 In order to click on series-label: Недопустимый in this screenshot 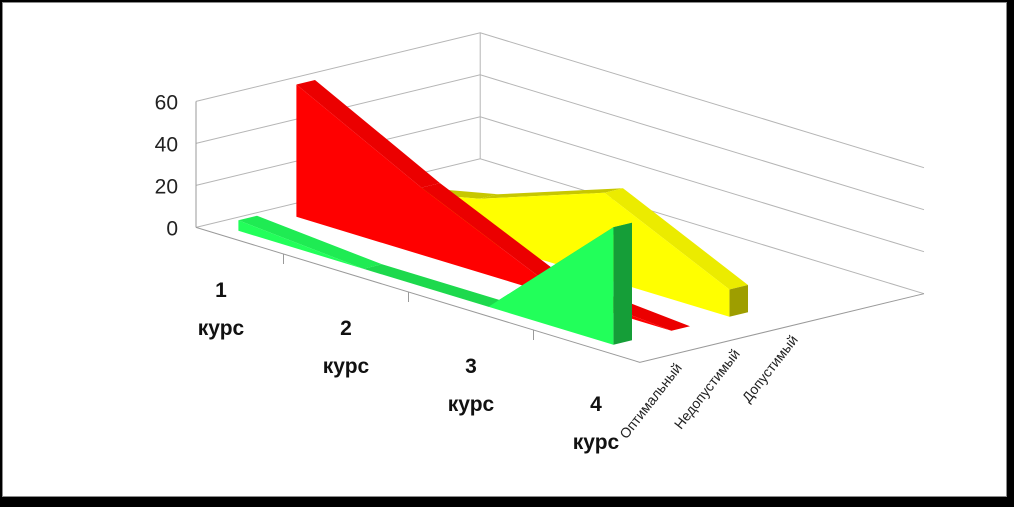, I will do `click(707, 389)`.